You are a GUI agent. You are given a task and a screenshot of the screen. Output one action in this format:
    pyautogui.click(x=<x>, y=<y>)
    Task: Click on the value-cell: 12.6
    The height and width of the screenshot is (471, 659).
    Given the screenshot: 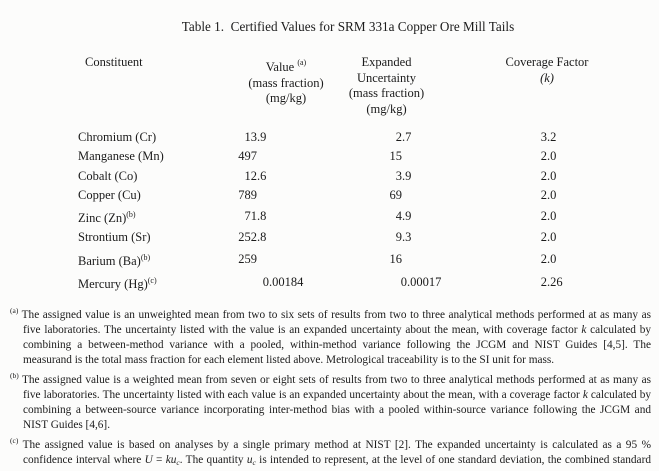 What is the action you would take?
    pyautogui.click(x=286, y=176)
    